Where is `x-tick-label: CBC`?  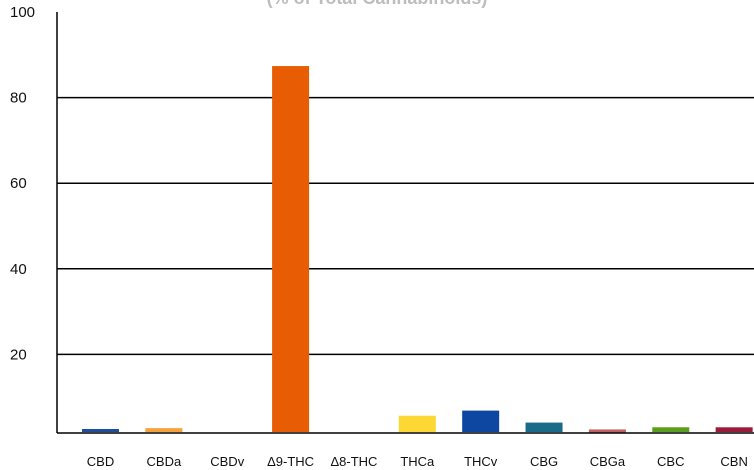 x-tick-label: CBC is located at coordinates (670, 461).